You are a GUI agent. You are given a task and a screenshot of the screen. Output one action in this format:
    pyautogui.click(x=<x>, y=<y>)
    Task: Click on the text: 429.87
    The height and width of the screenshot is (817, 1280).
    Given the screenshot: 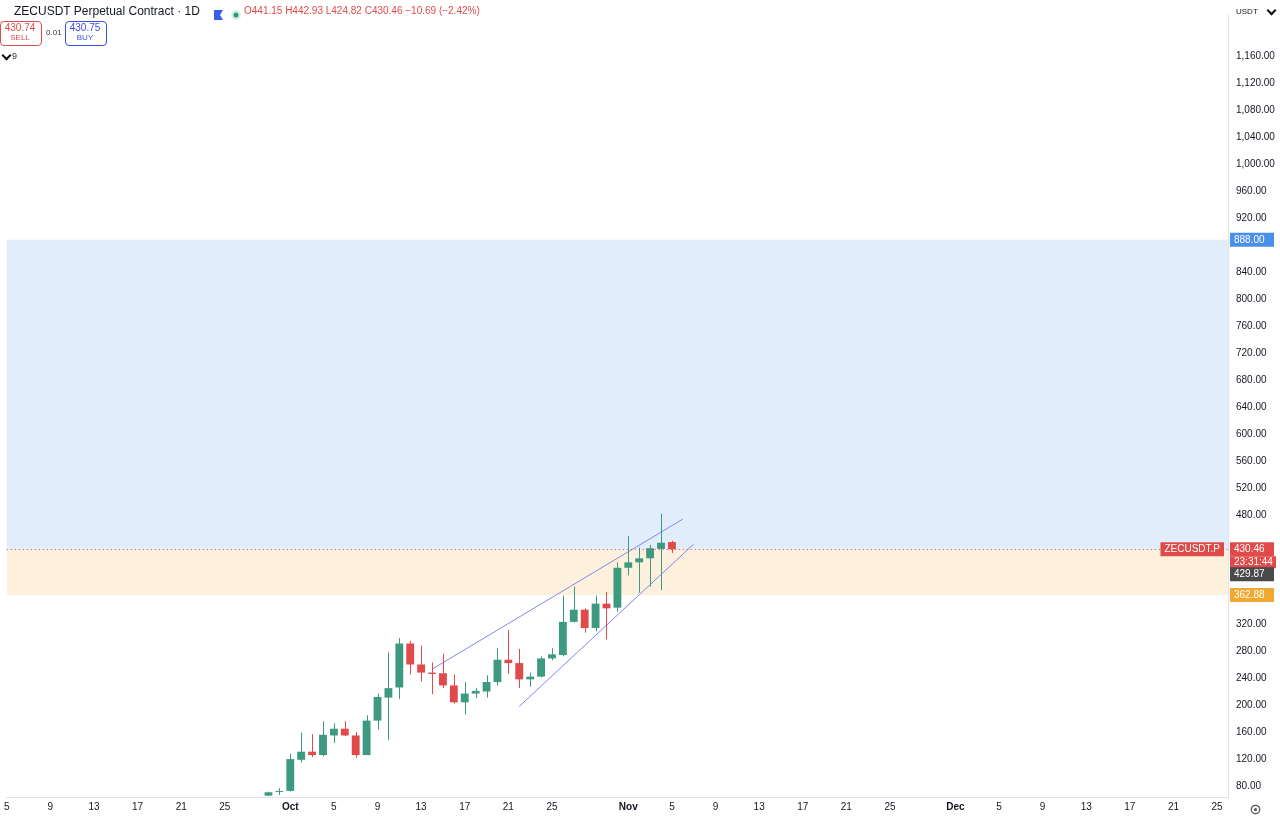 What is the action you would take?
    pyautogui.click(x=1250, y=573)
    